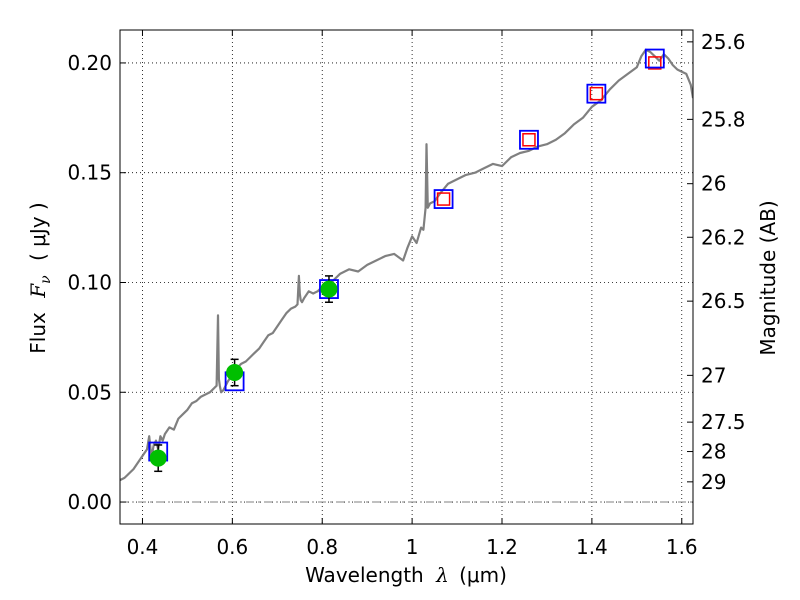  I want to click on x-axis-label: Wavelength λ (μm), so click(406, 575).